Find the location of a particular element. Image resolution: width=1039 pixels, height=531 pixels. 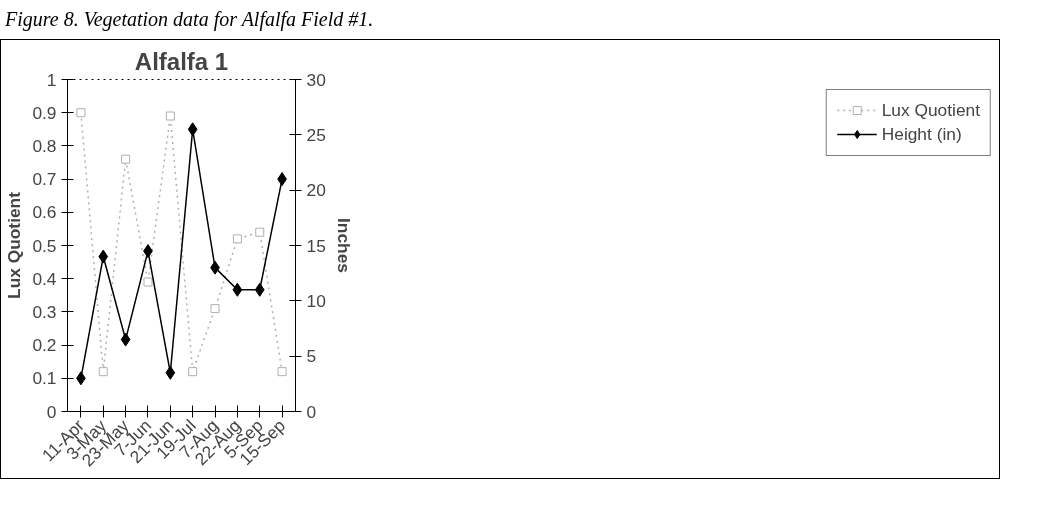

y2-tick-label: 0 is located at coordinates (311, 411).